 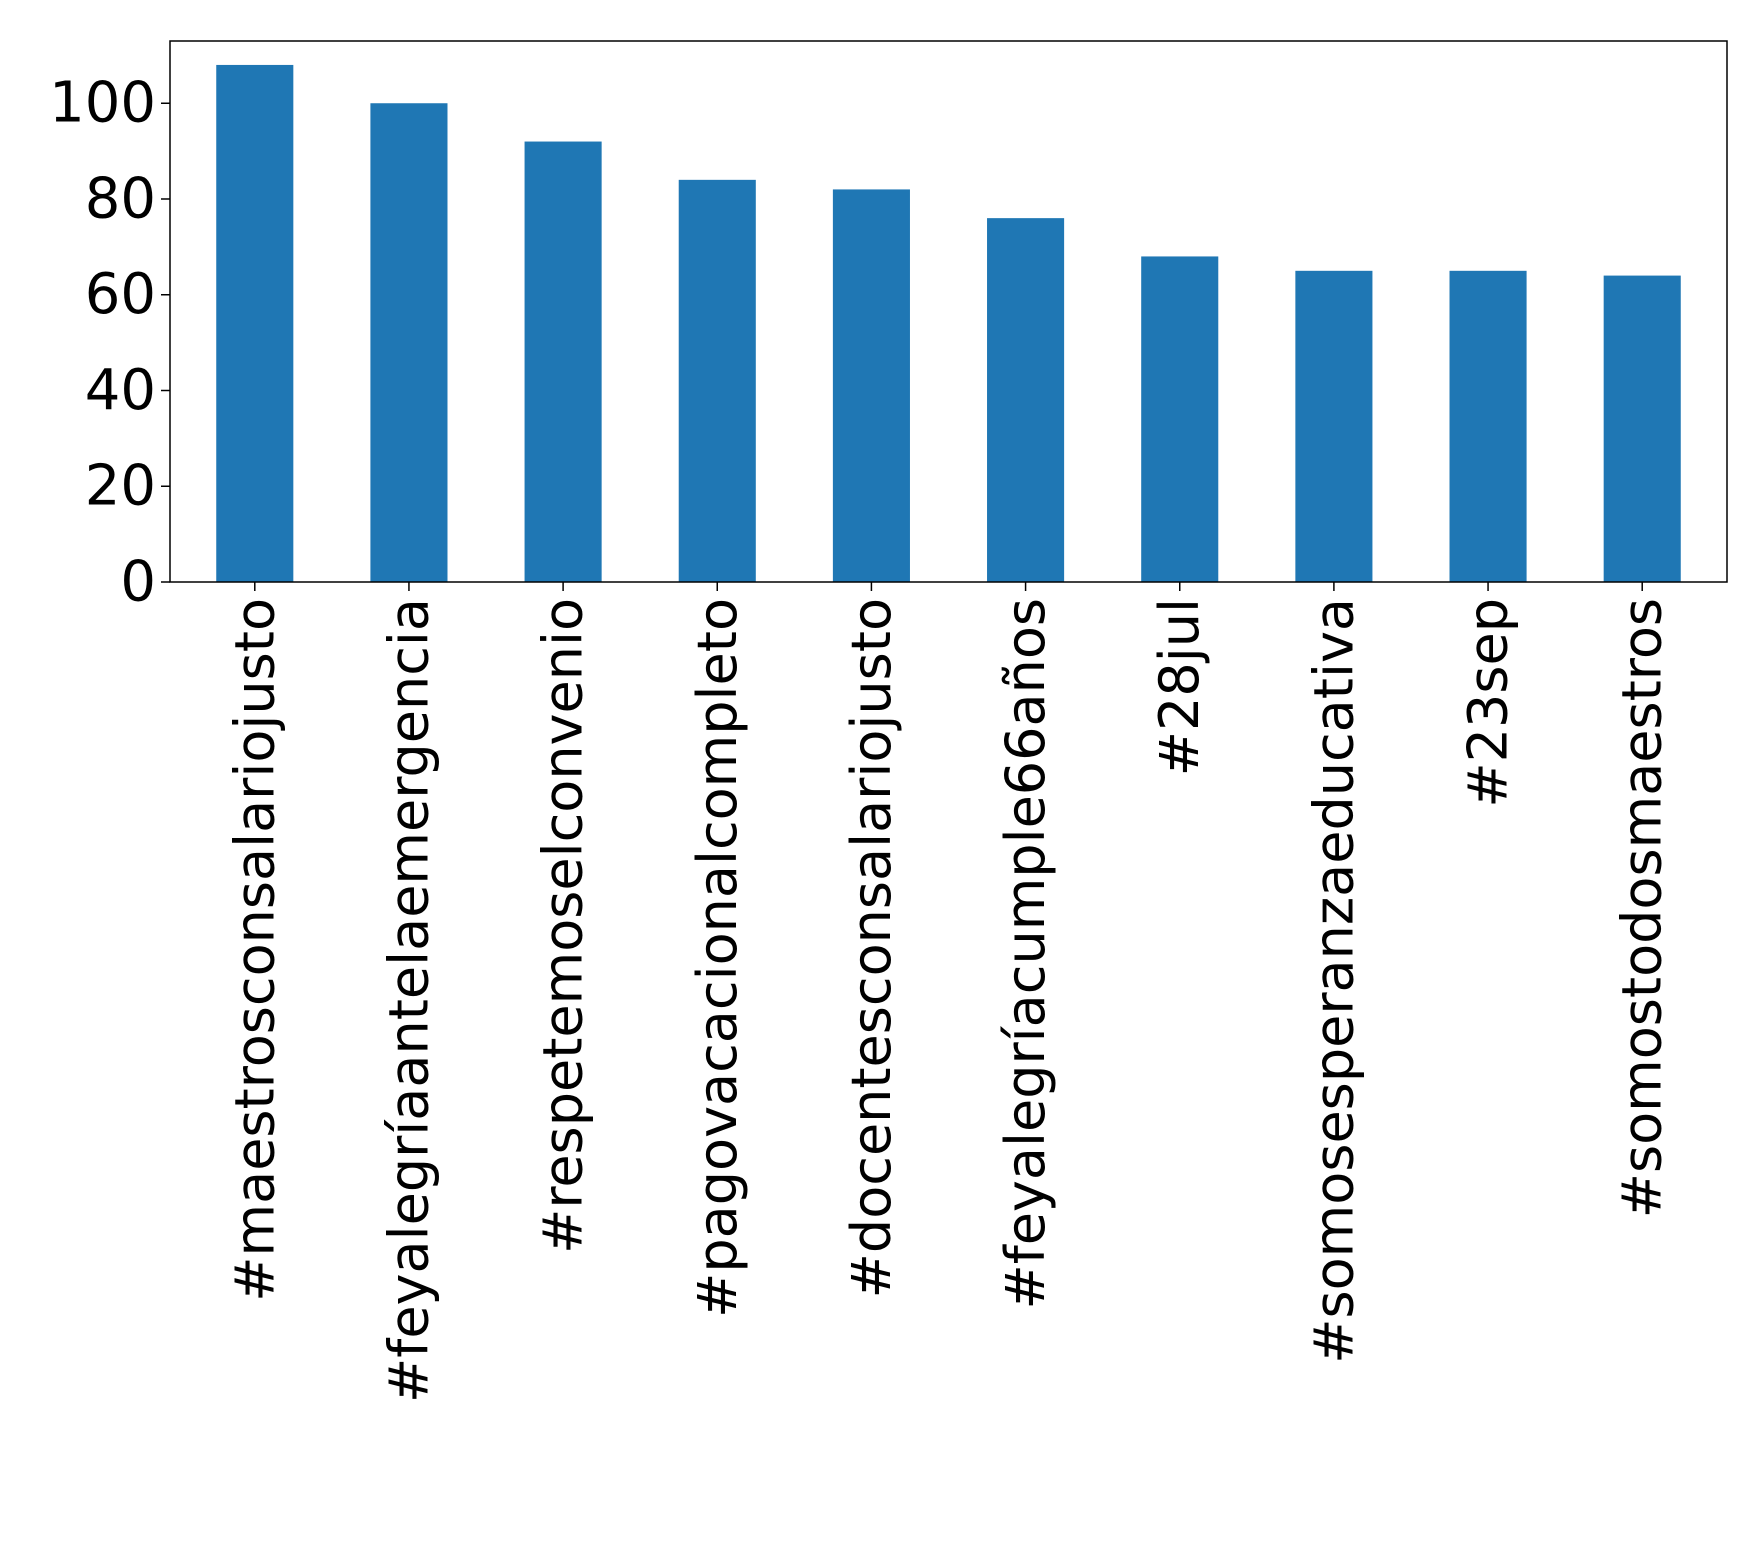 What do you see at coordinates (120, 294) in the screenshot?
I see `y-tick-label-60: 60` at bounding box center [120, 294].